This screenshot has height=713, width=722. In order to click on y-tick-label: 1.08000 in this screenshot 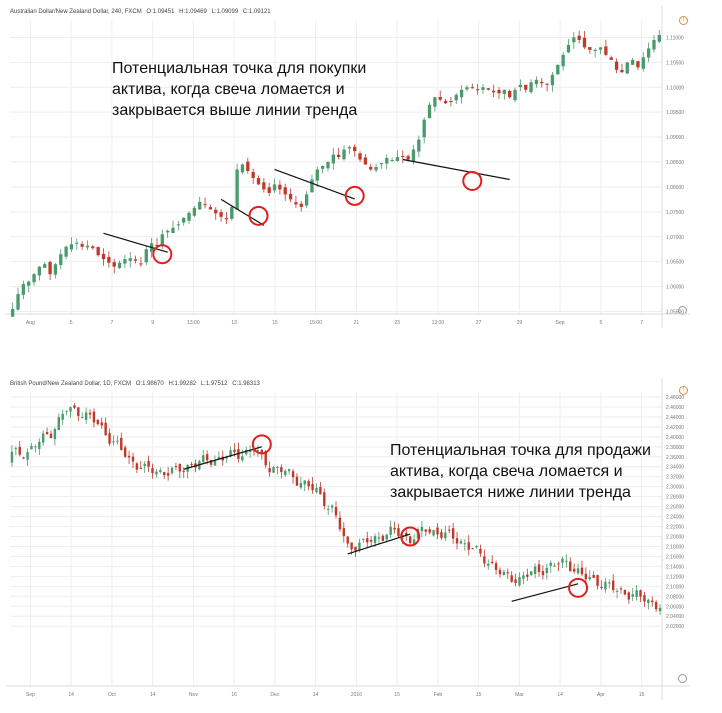, I will do `click(675, 188)`.